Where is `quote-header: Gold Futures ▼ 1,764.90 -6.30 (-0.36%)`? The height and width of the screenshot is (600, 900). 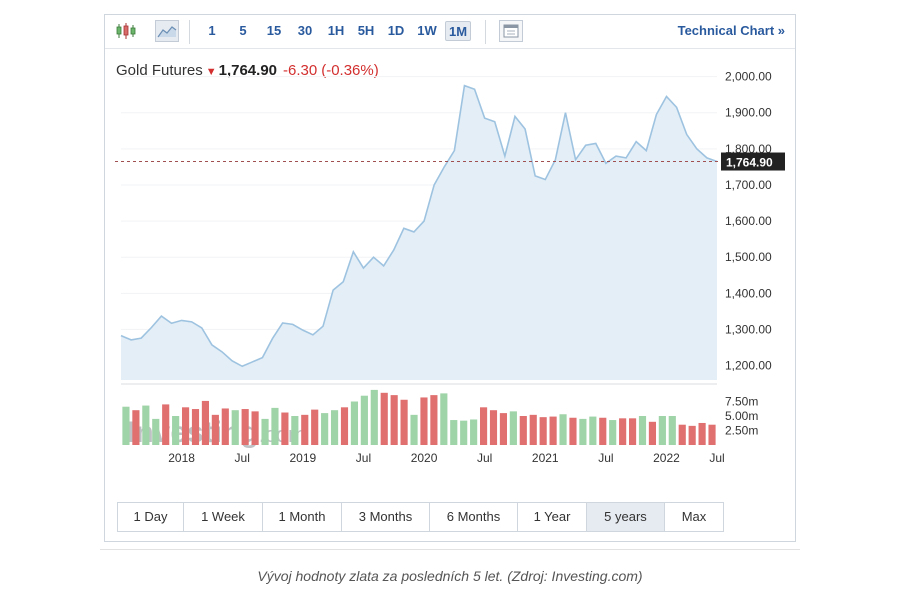
quote-header: Gold Futures ▼ 1,764.90 -6.30 (-0.36%) is located at coordinates (249, 70).